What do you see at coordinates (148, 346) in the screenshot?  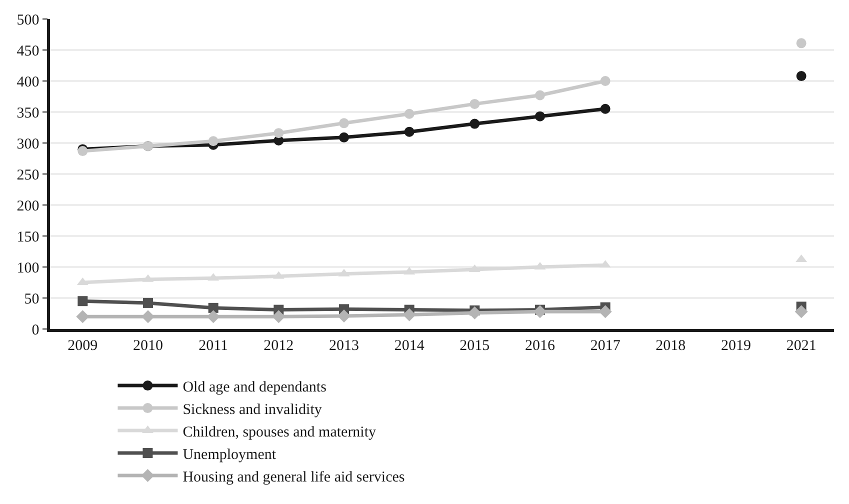 I see `x-tick-label: 2010` at bounding box center [148, 346].